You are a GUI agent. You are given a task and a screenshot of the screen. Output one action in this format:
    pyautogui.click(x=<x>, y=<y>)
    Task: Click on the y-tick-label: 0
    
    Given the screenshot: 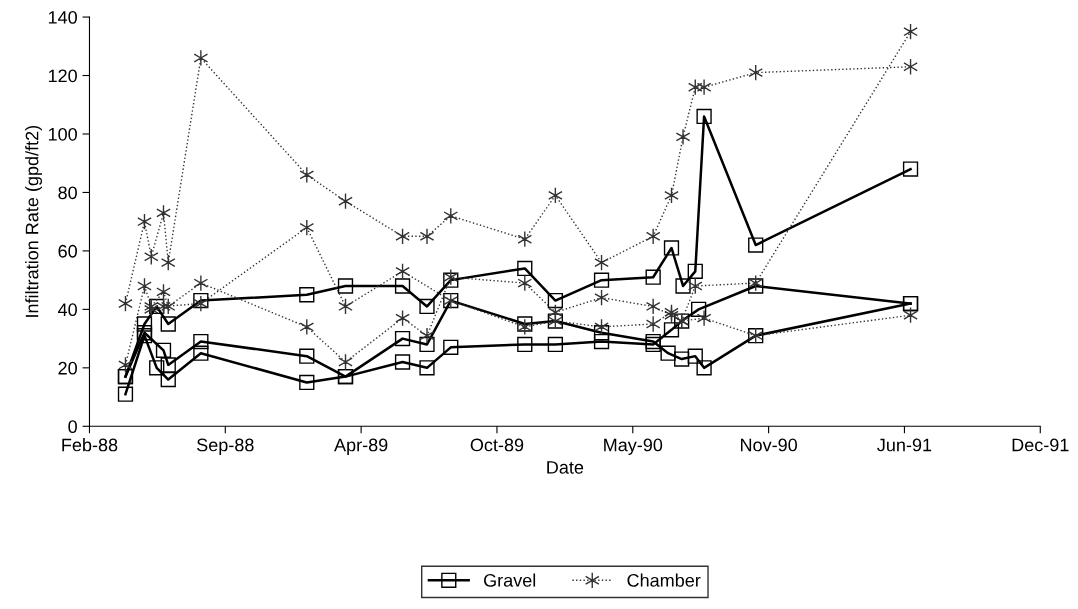 What is the action you would take?
    pyautogui.click(x=72, y=427)
    